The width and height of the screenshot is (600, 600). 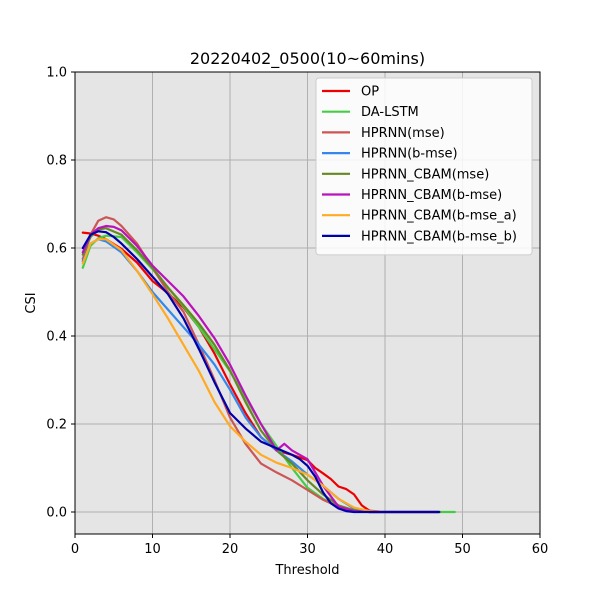 What do you see at coordinates (439, 236) in the screenshot?
I see `legend-label: HPRNN_CBAM(b-mse_b)` at bounding box center [439, 236].